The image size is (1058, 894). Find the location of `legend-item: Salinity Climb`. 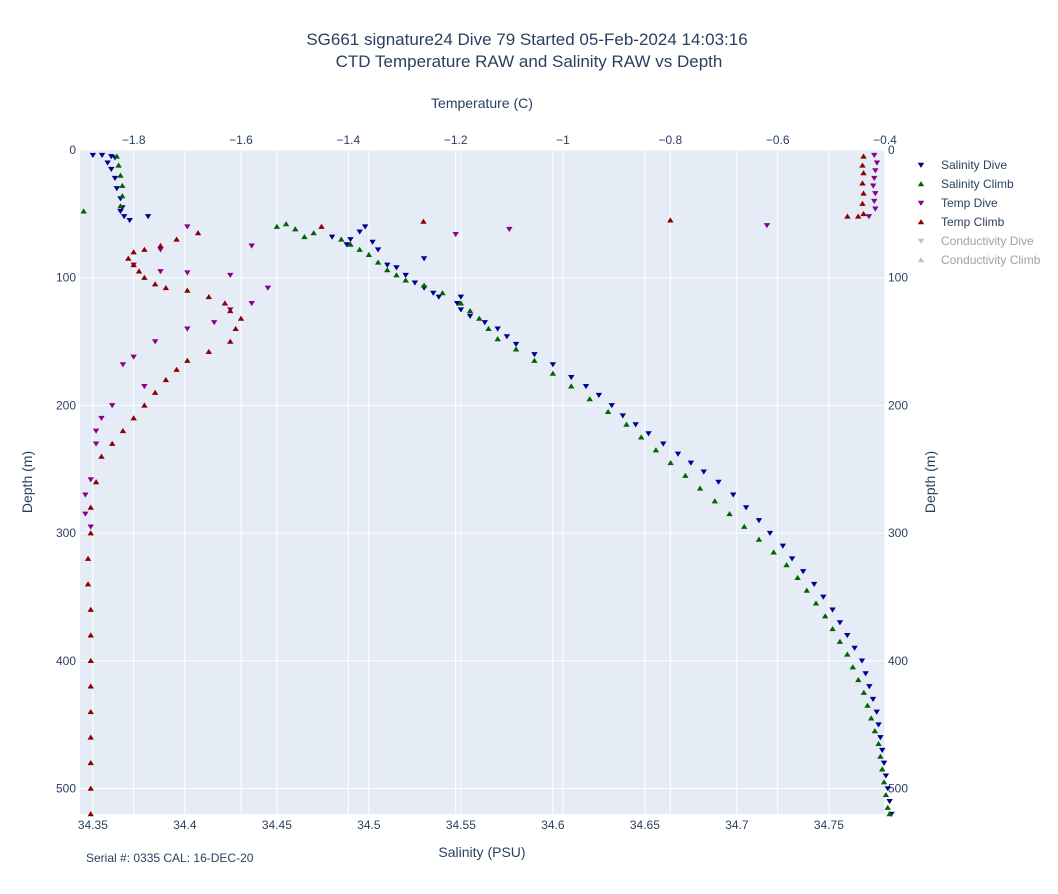

legend-item: Salinity Climb is located at coordinates (965, 184).